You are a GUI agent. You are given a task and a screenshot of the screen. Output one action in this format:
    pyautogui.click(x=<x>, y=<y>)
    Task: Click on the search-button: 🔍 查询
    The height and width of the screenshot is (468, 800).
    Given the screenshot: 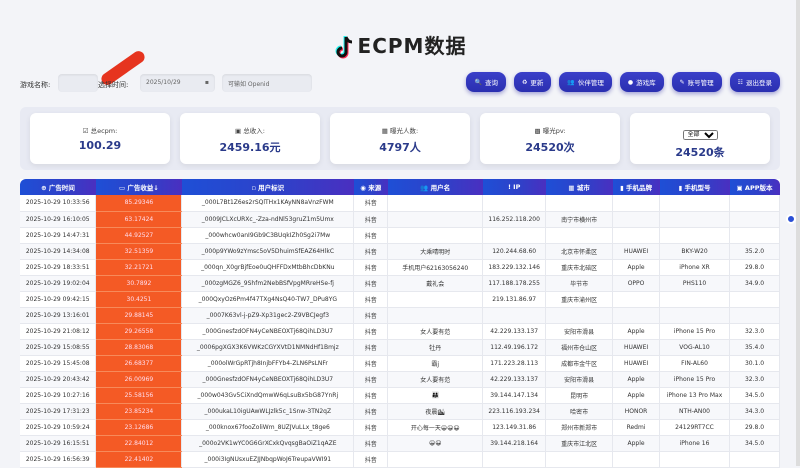 What is the action you would take?
    pyautogui.click(x=486, y=82)
    